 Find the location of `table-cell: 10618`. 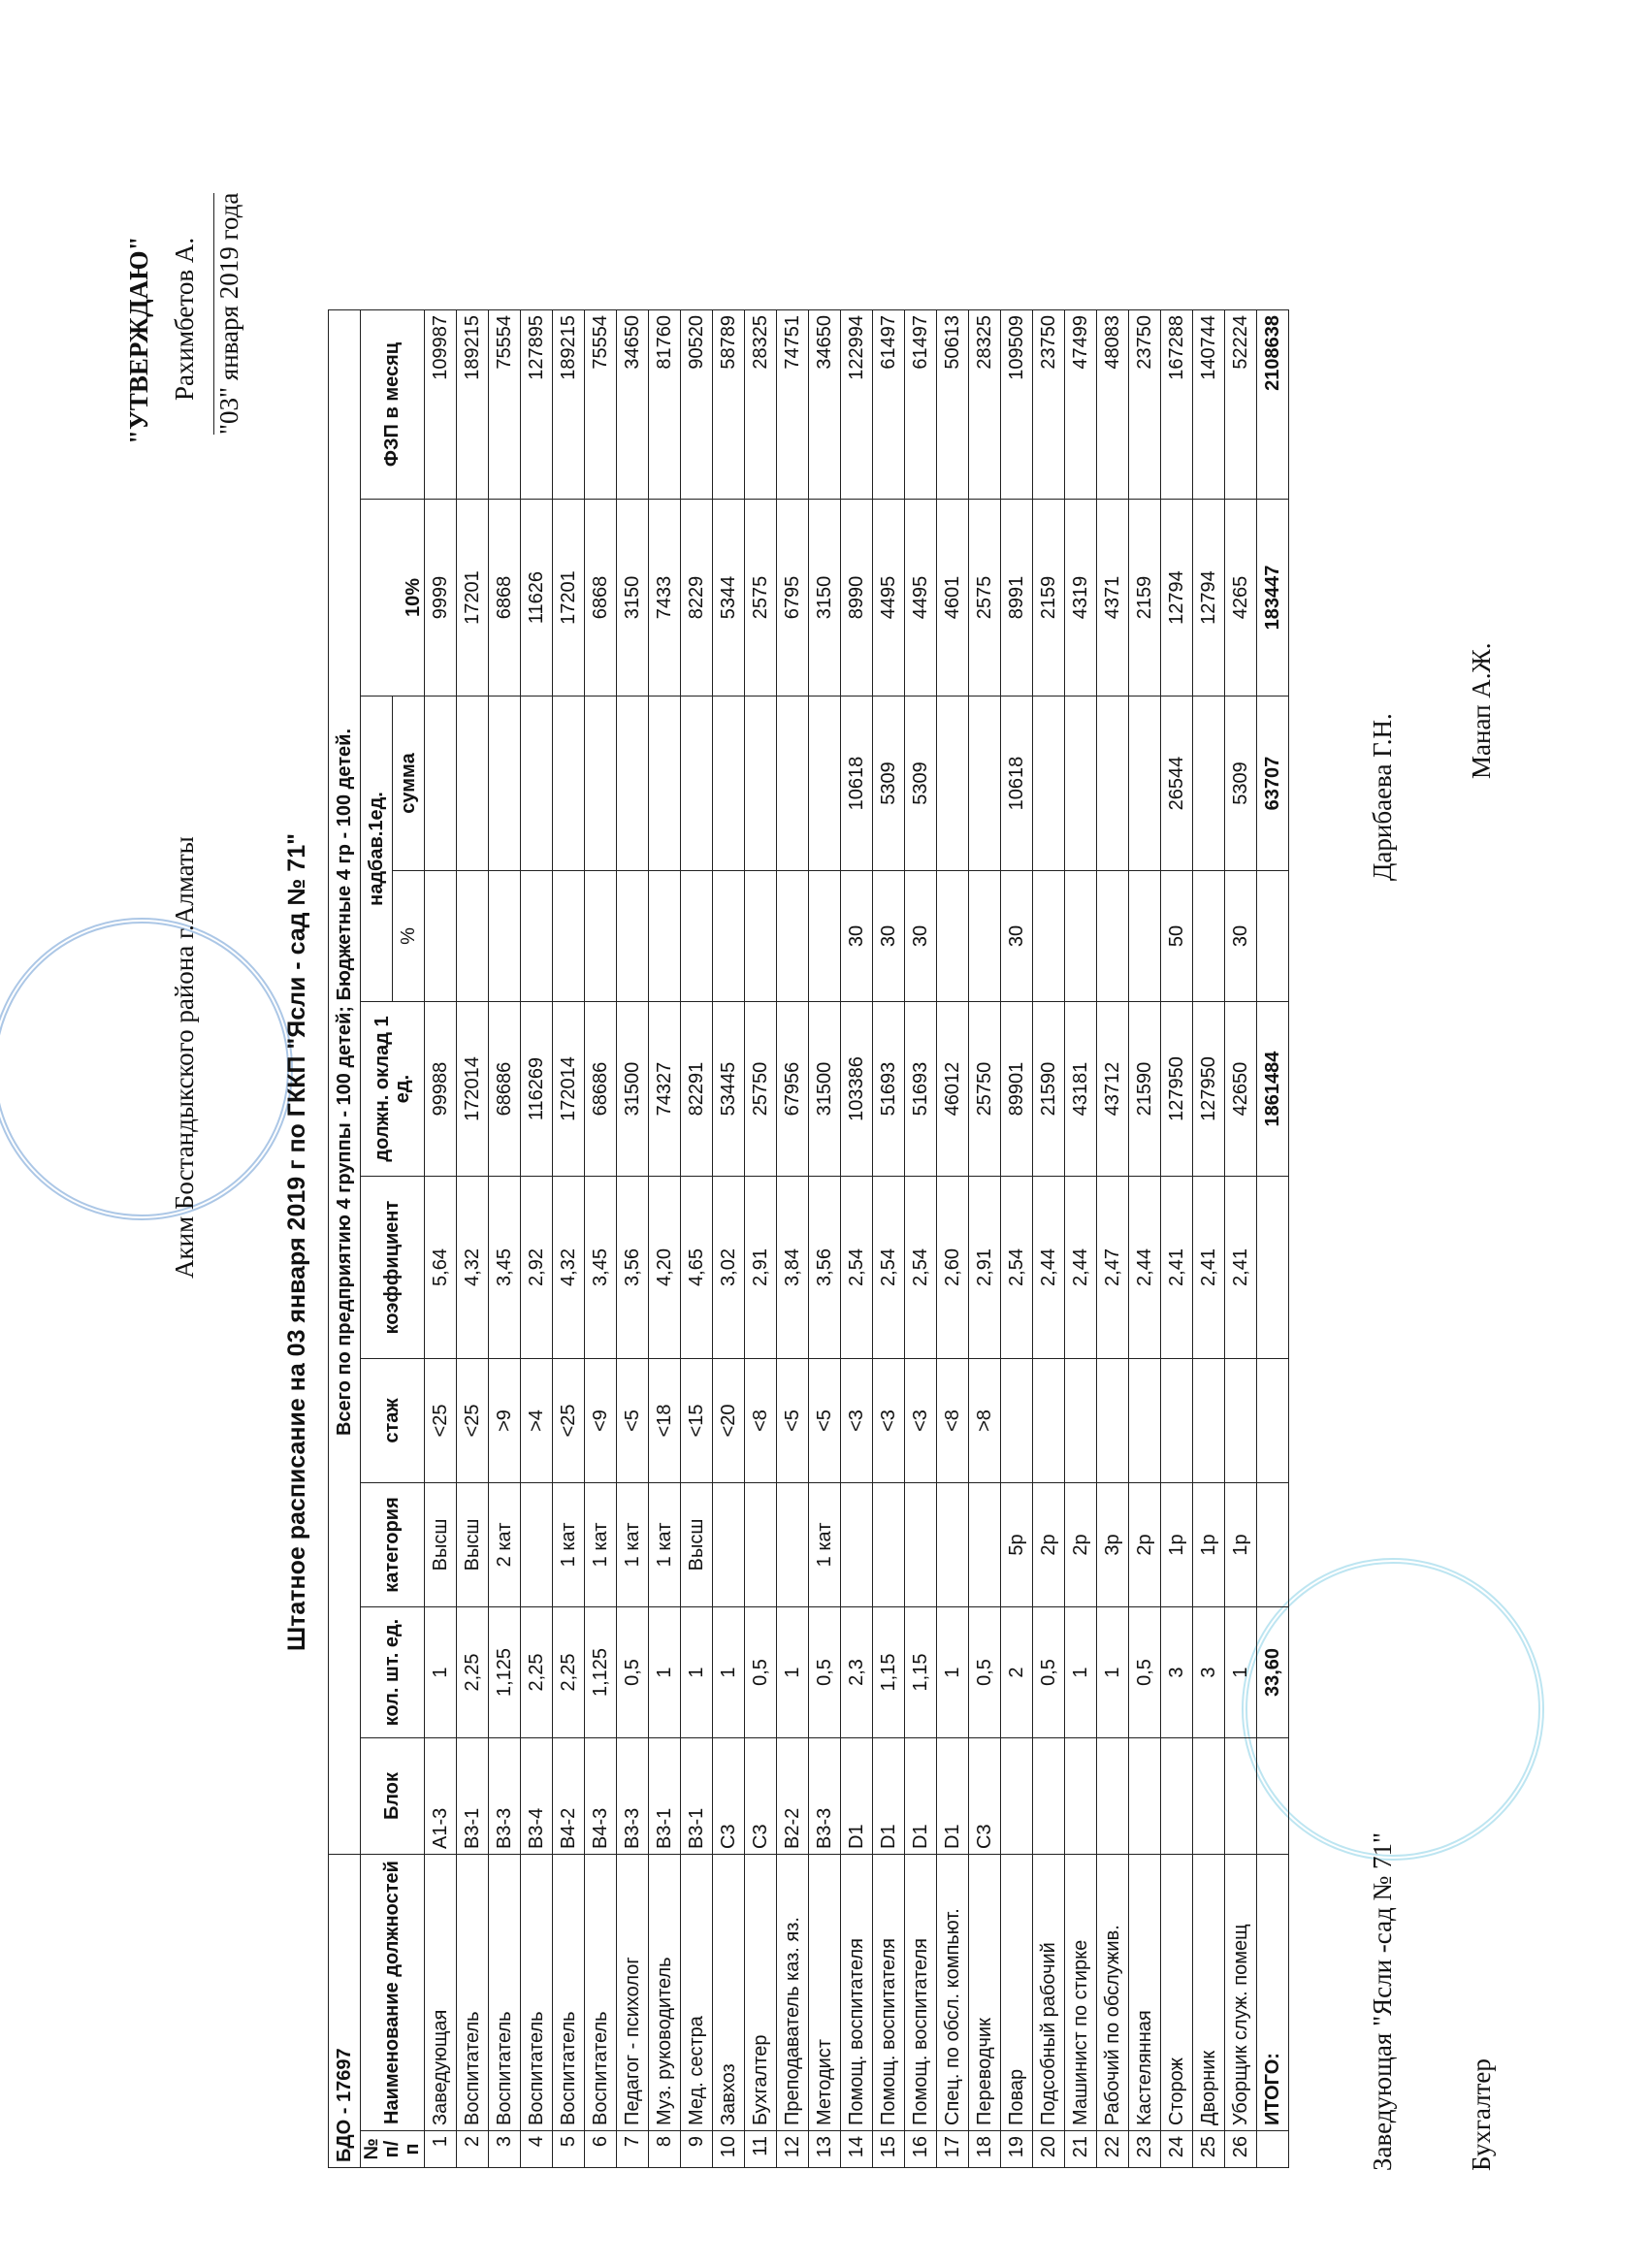

table-cell: 10618 is located at coordinates (856, 783).